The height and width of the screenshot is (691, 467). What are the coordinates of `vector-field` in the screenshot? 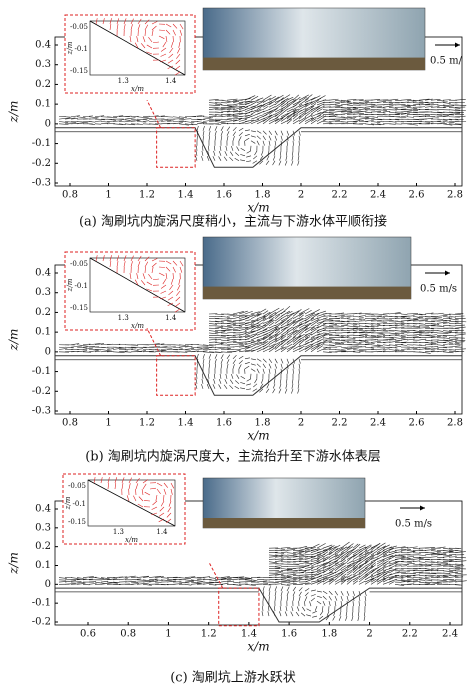 It's located at (262, 130).